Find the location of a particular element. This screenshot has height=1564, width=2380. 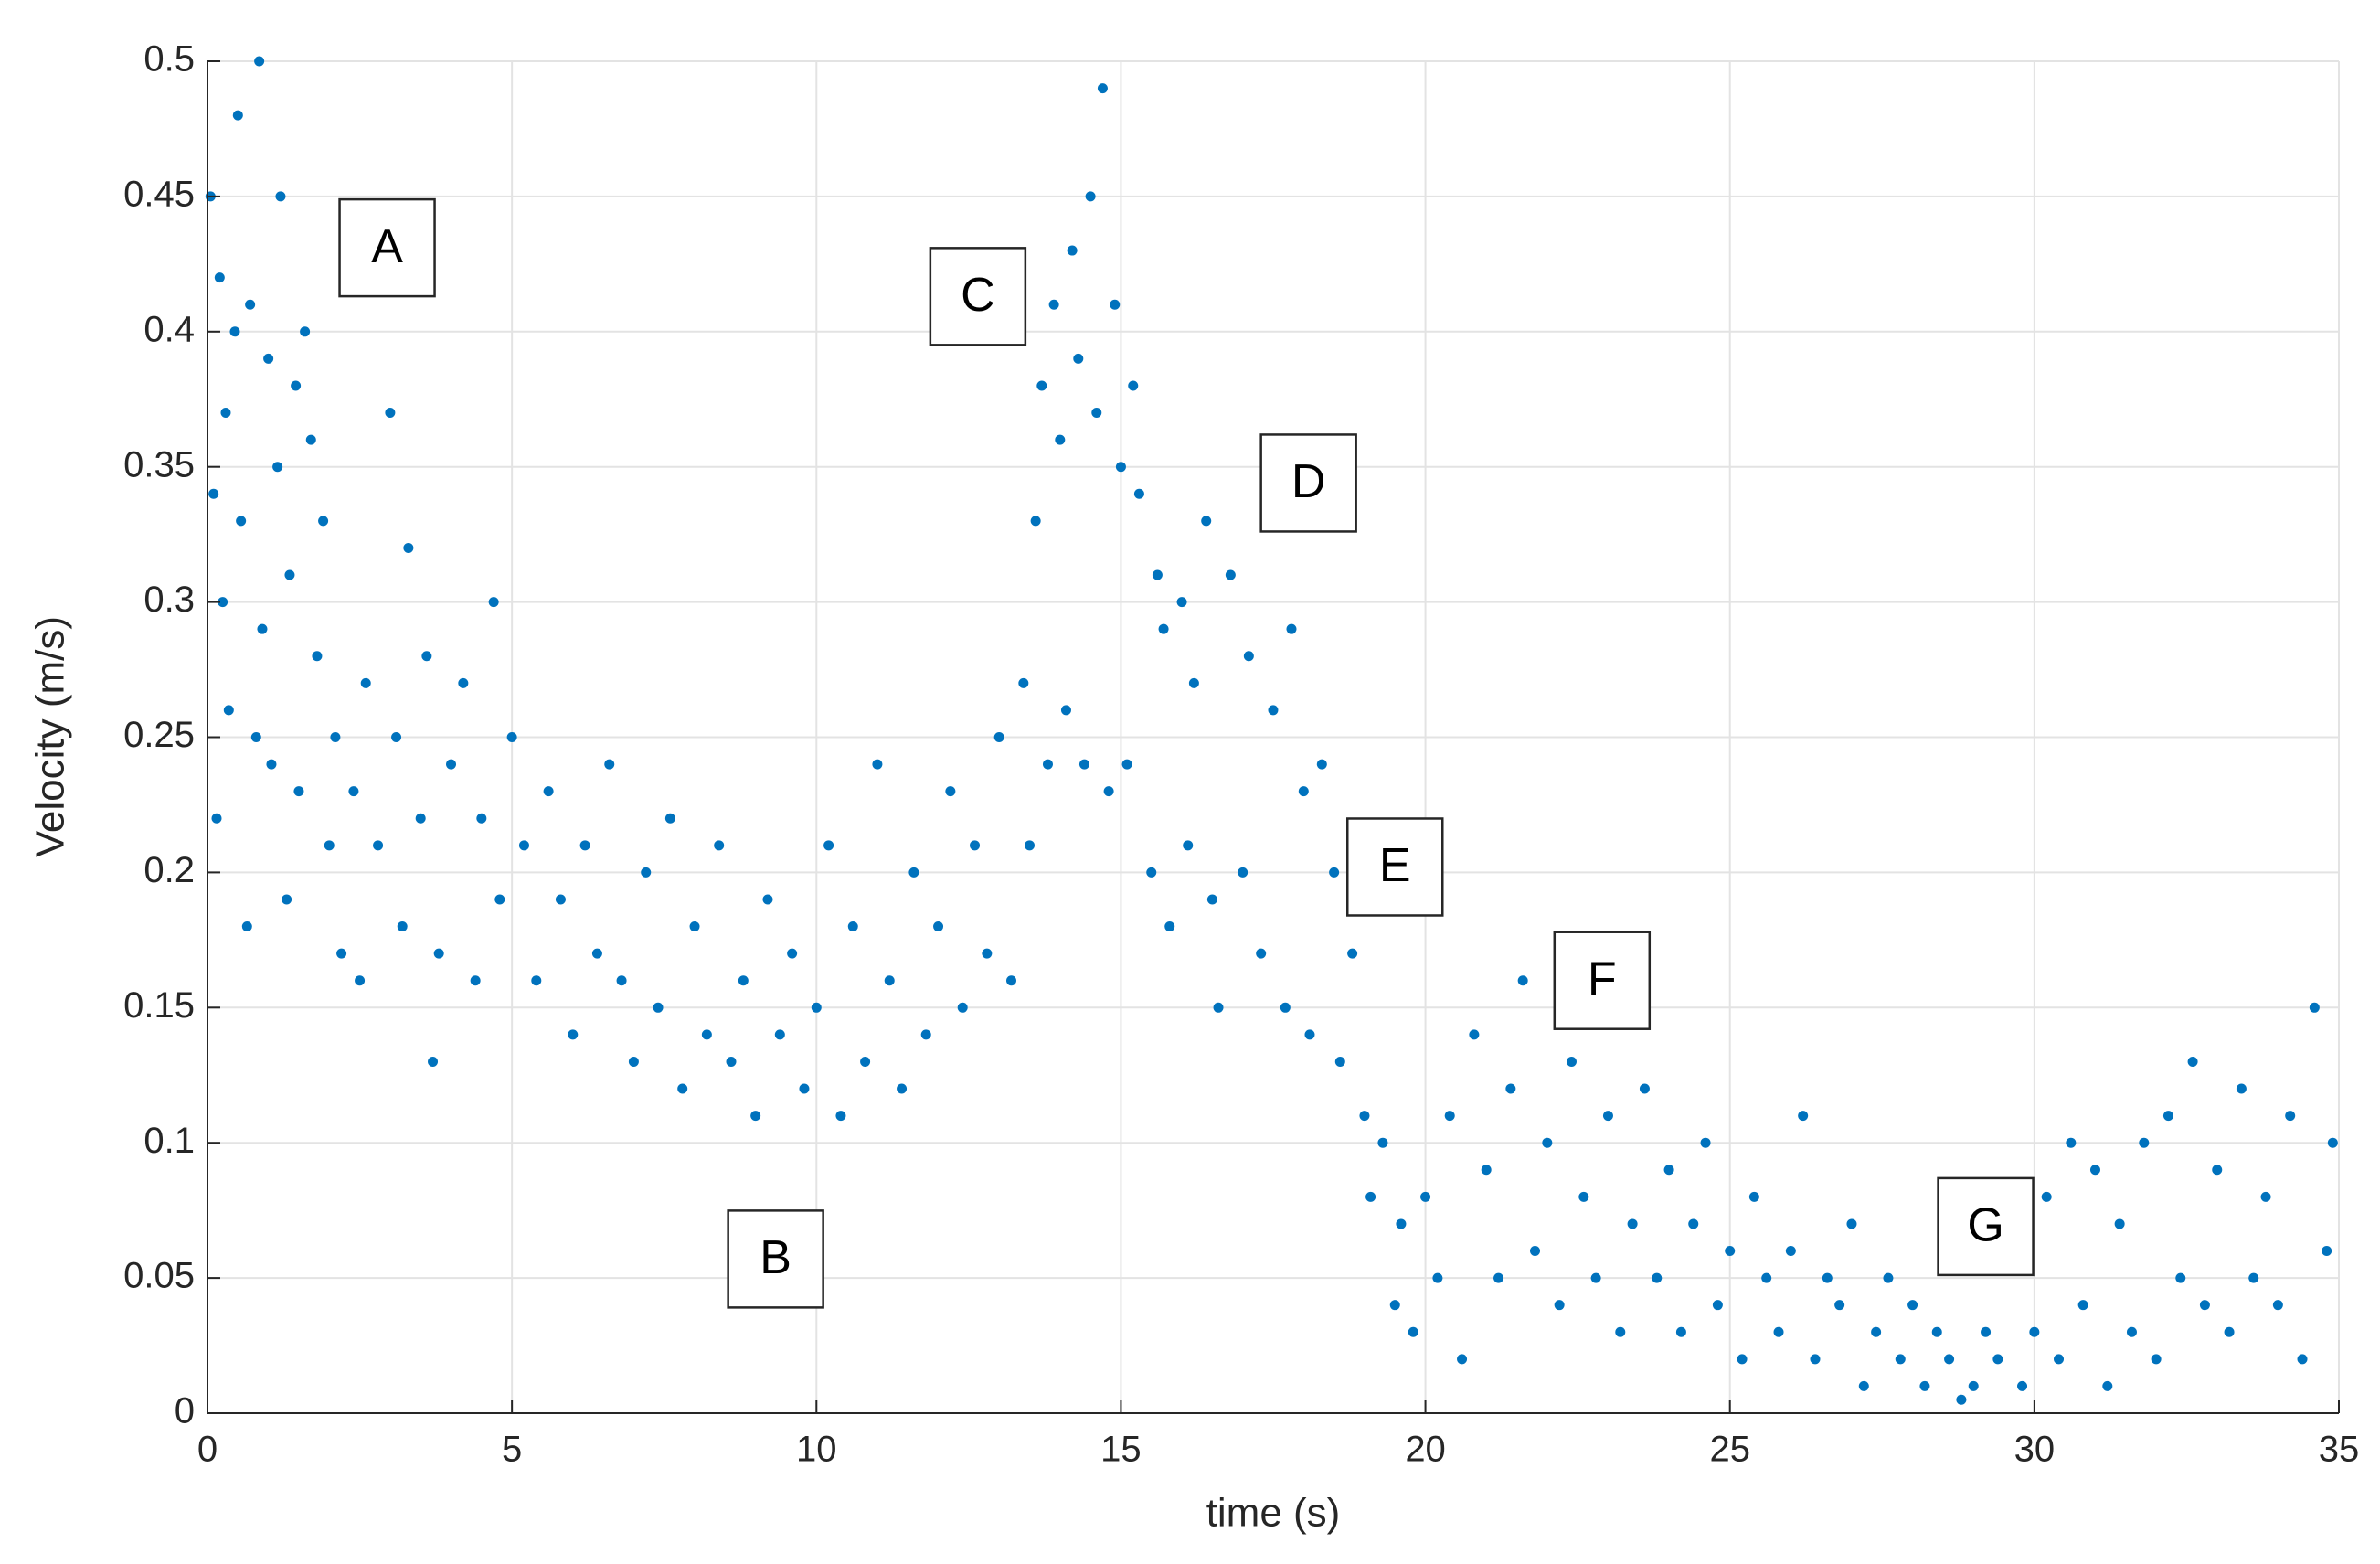

annotation-label: A is located at coordinates (387, 246).